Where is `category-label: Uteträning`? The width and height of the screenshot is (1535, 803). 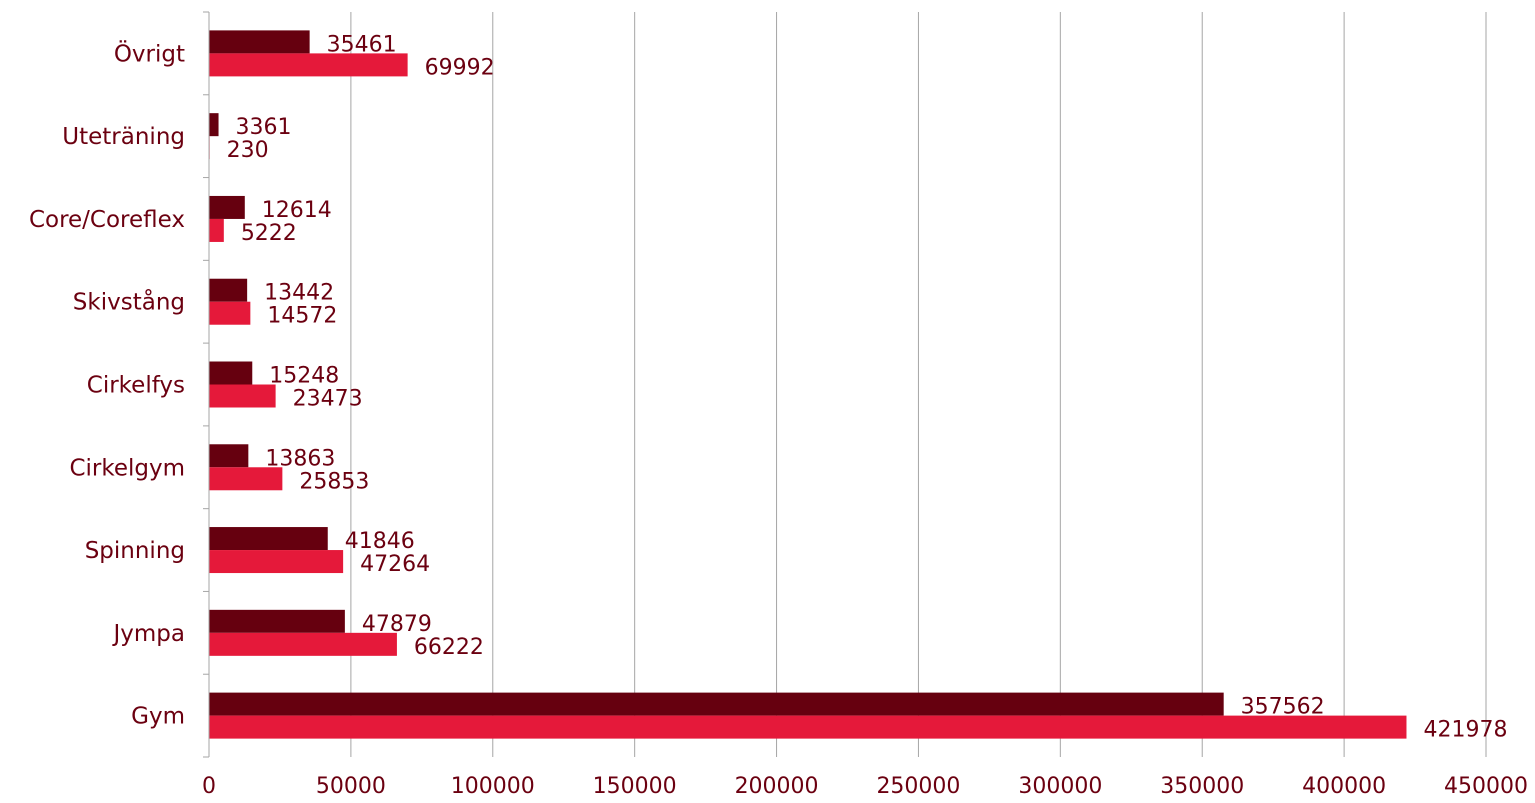
category-label: Uteträning is located at coordinates (123, 137).